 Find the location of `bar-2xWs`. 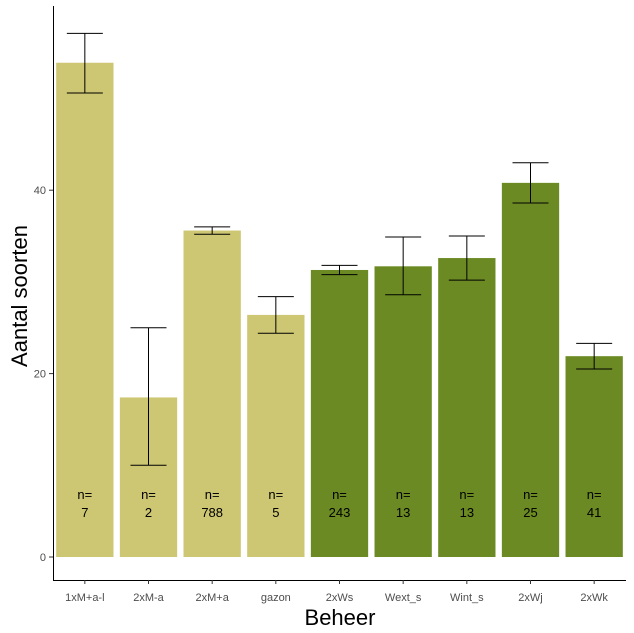

bar-2xWs is located at coordinates (339, 413).